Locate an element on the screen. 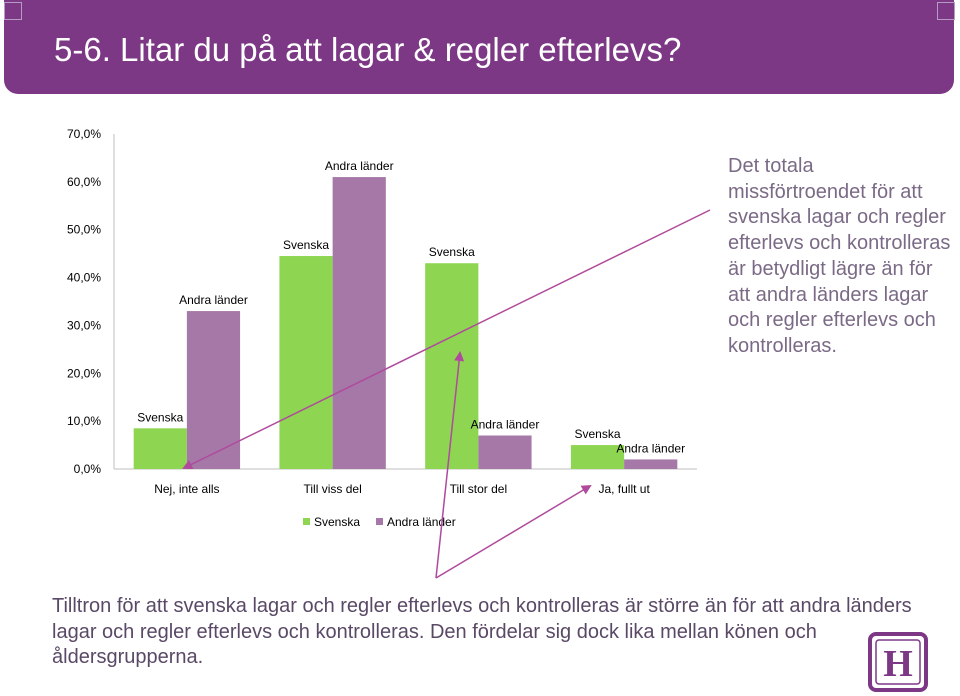 The width and height of the screenshot is (960, 696). y-tick-label: 40,0% is located at coordinates (84, 278).